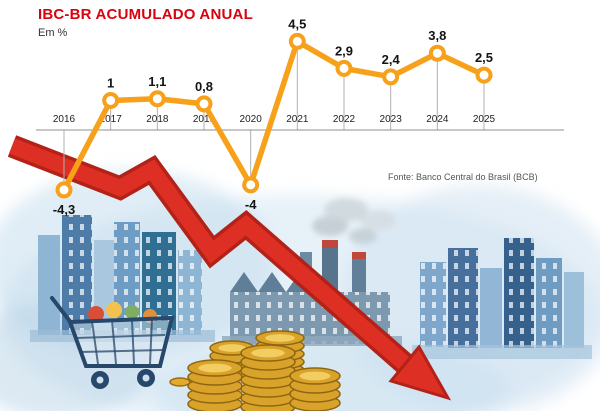 Image resolution: width=600 pixels, height=411 pixels. What do you see at coordinates (157, 119) in the screenshot?
I see `svg-text: 2018` at bounding box center [157, 119].